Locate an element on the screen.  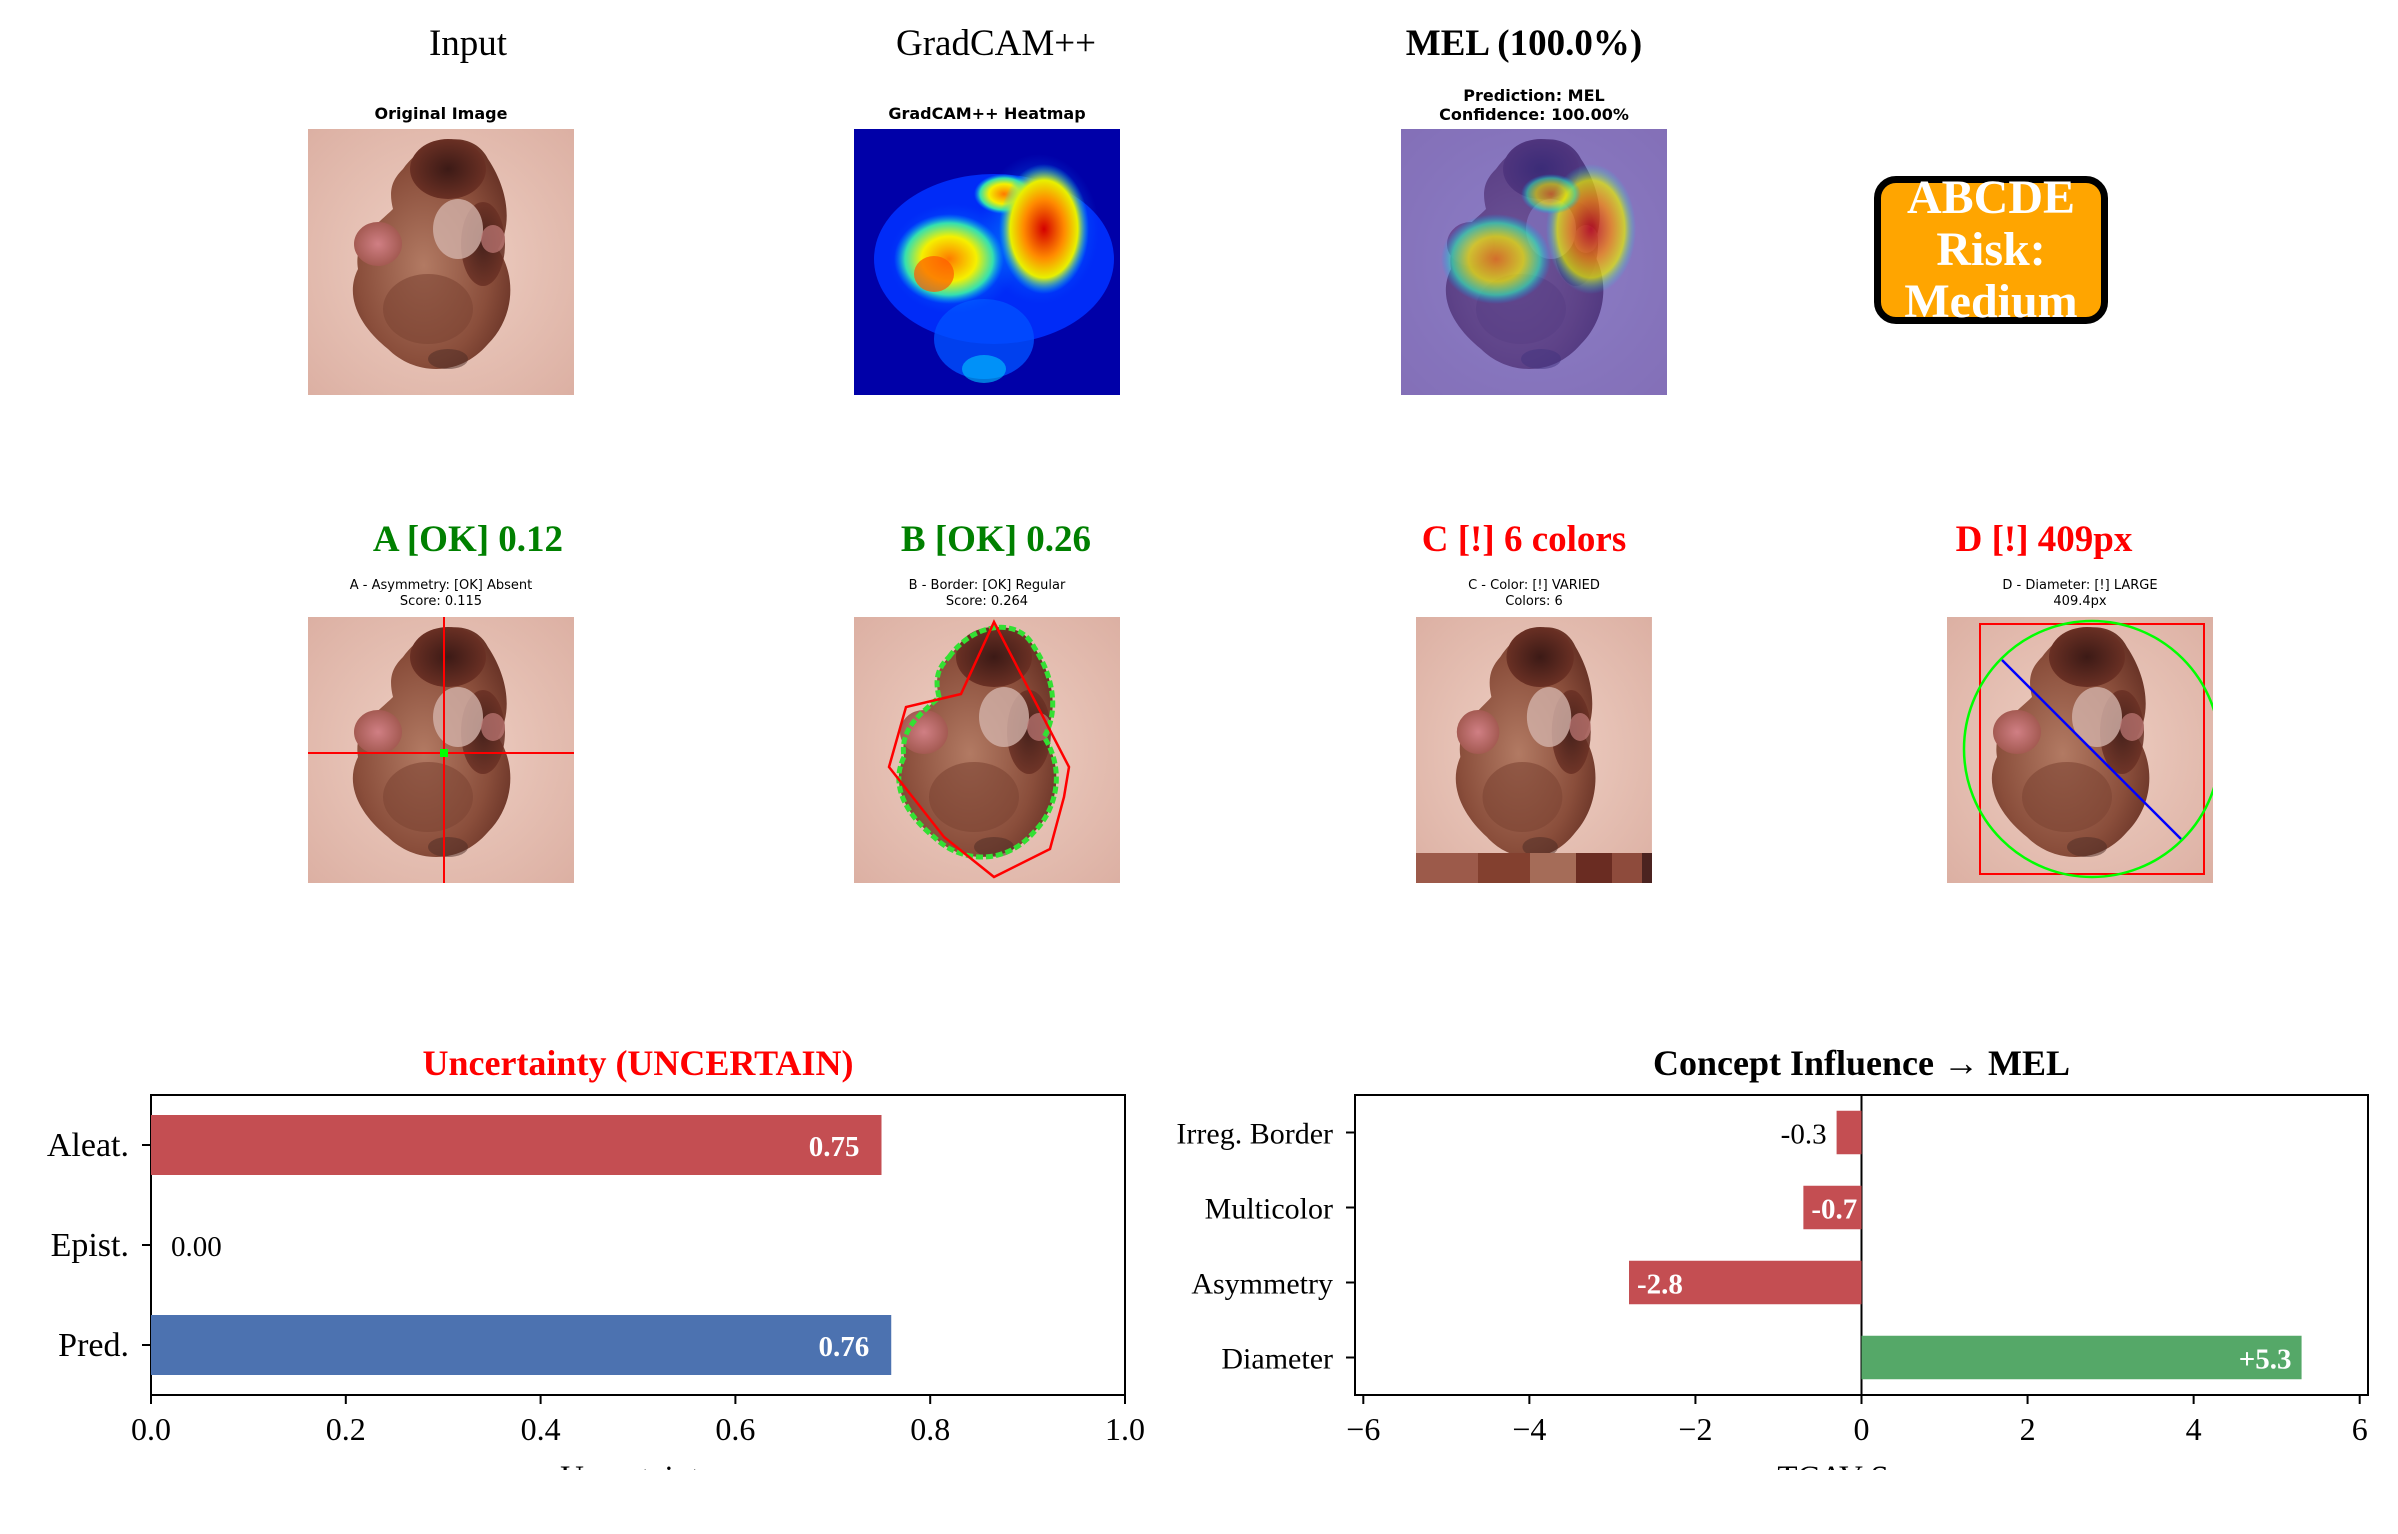
y-tick-label: Asymmetry is located at coordinates (1262, 1284).